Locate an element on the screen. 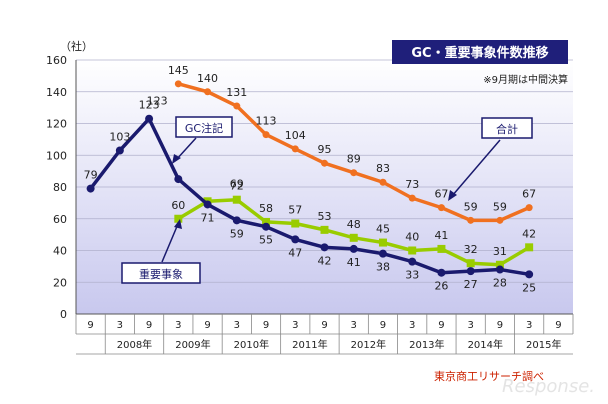  important-callout-box is located at coordinates (161, 273).